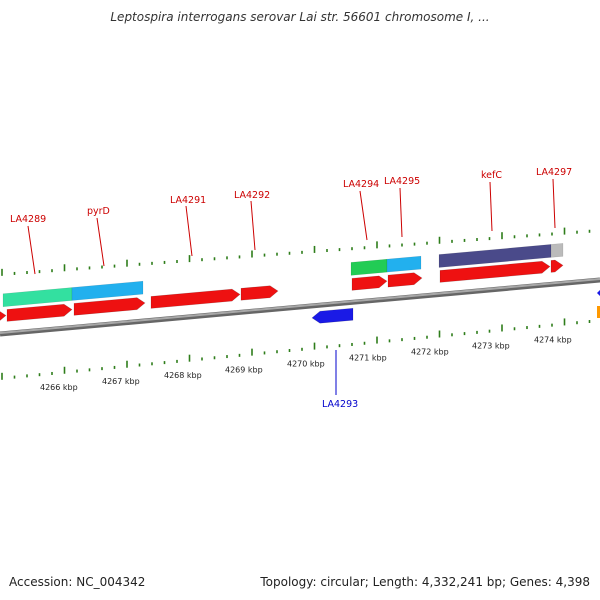  I want to click on edge-gene-fragment, so click(598, 312).